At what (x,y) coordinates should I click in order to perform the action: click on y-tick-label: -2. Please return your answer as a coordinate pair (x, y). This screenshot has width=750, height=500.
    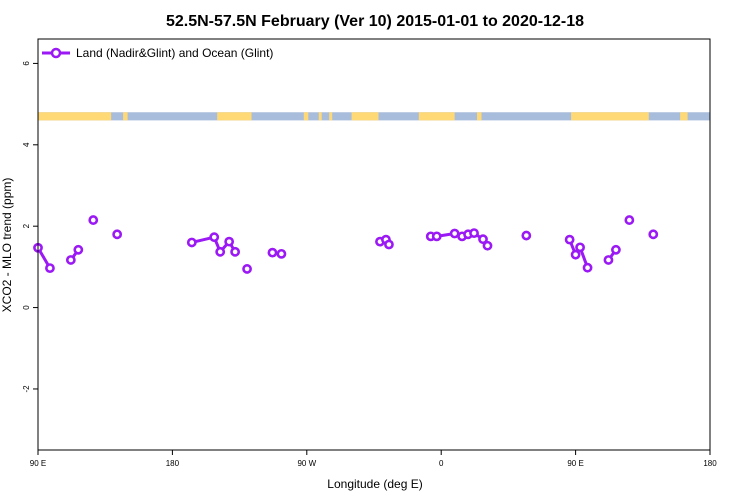
    Looking at the image, I should click on (26, 389).